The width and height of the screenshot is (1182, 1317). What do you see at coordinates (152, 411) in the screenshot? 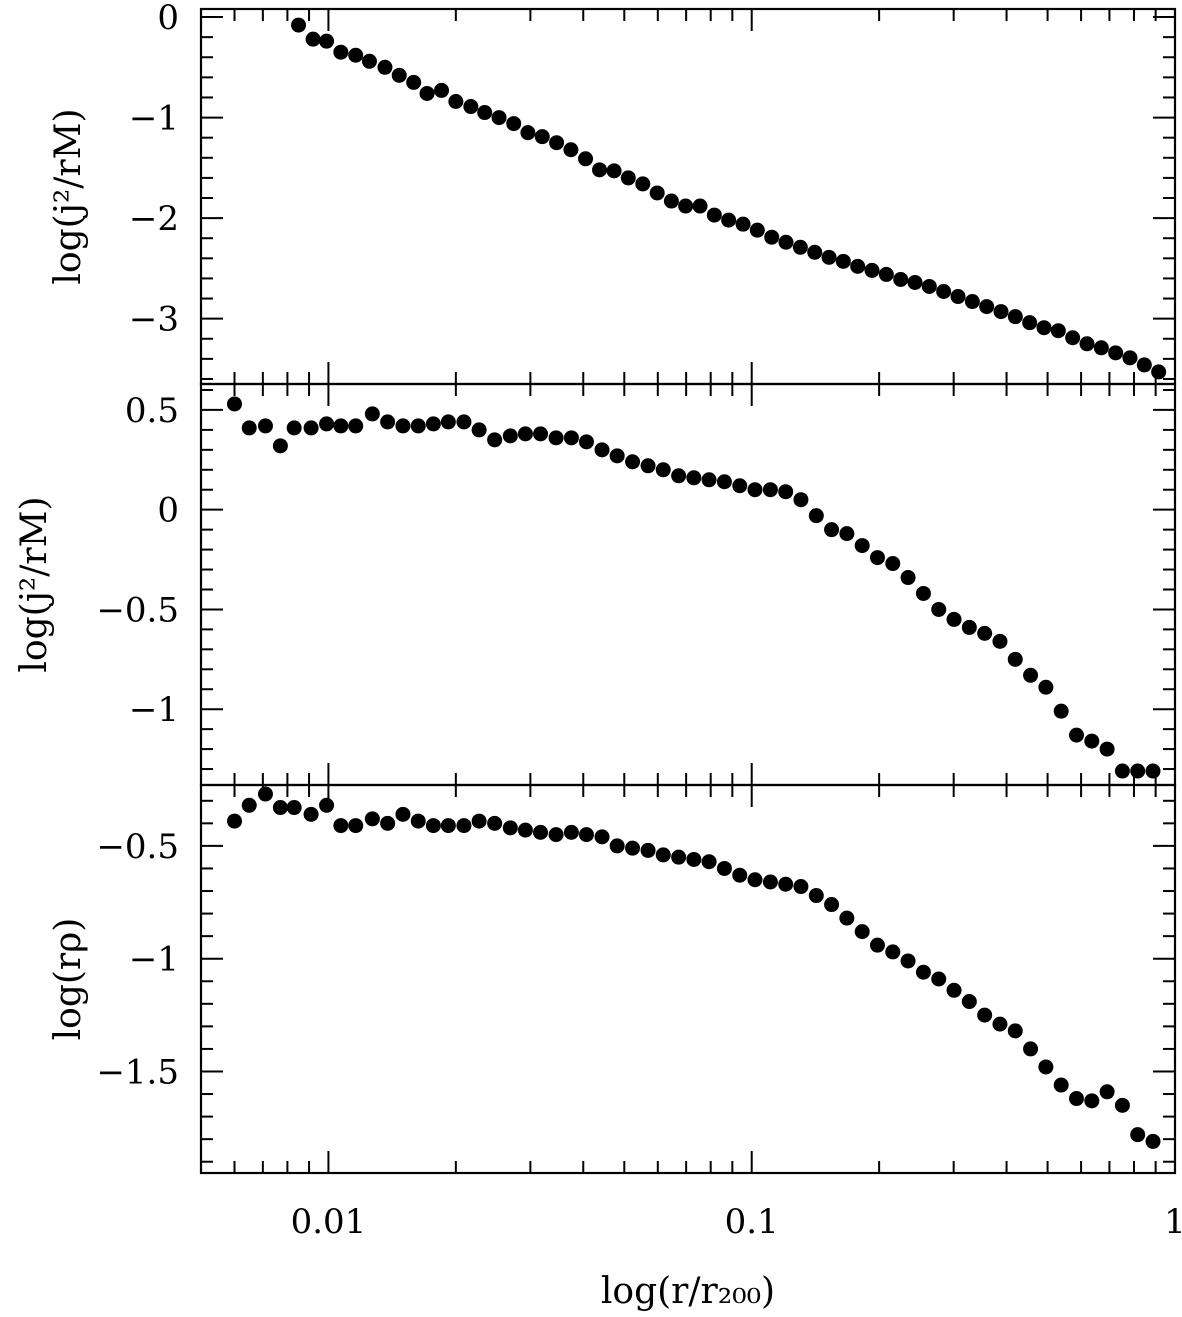
I see `y-tick-label: 0.5` at bounding box center [152, 411].